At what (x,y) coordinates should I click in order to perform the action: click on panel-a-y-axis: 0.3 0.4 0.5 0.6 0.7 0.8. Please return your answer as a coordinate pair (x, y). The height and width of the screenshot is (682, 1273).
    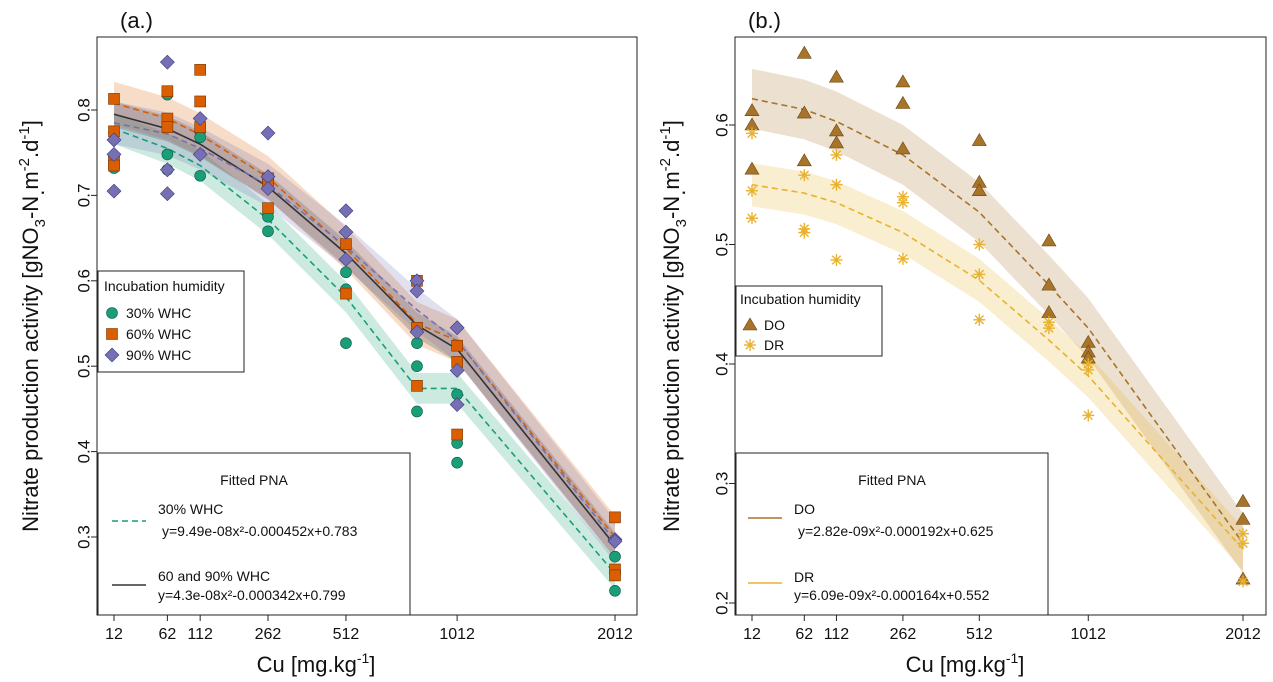
    Looking at the image, I should click on (85, 323).